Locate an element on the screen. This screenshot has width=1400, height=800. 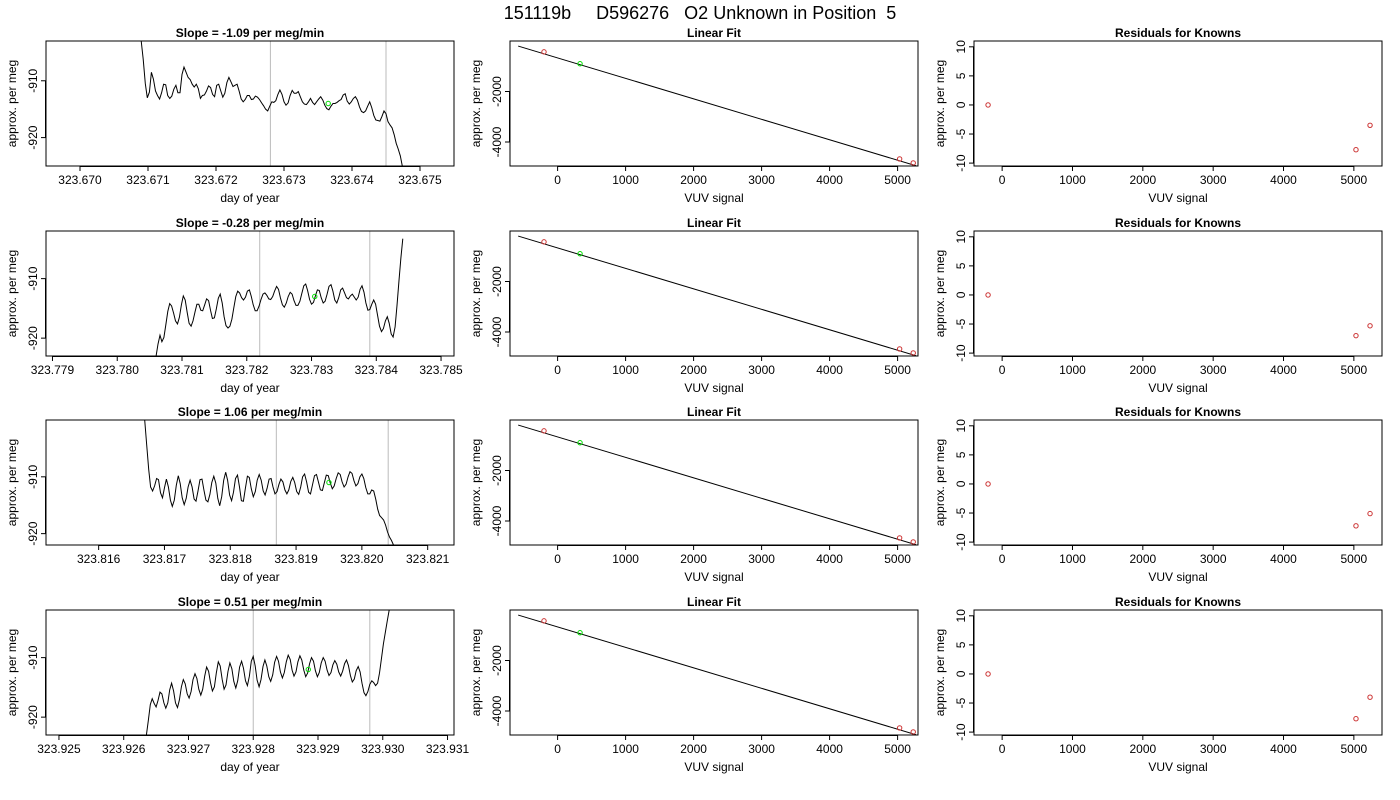
x-tick-label: 323.671 is located at coordinates (148, 180).